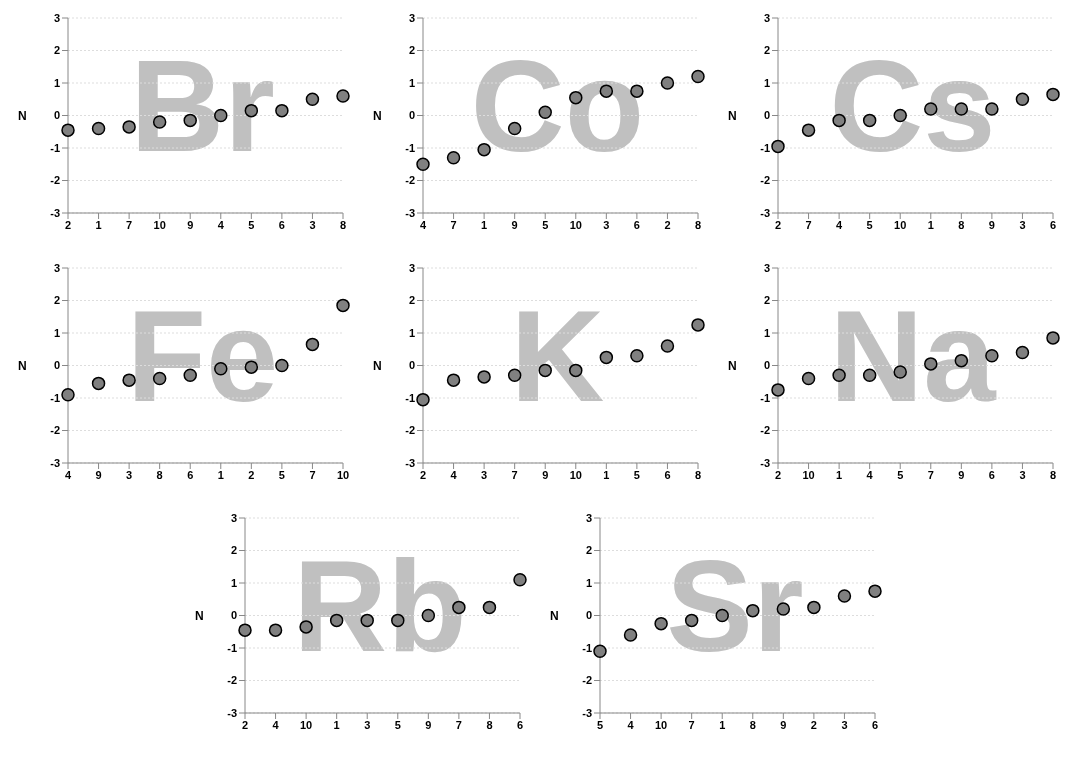 The image size is (1070, 767). Describe the element at coordinates (913, 356) in the screenshot. I see `chart-title: Na` at that location.